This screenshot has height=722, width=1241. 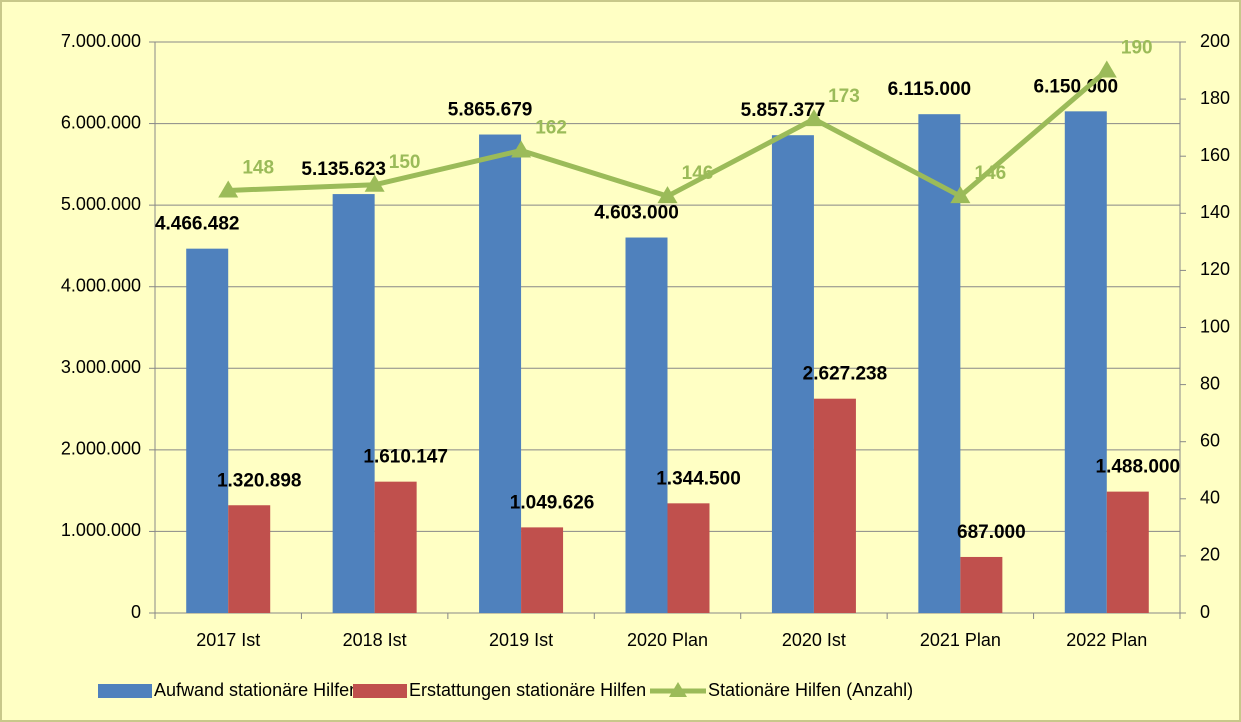 What do you see at coordinates (845, 374) in the screenshot?
I see `data-label: 2.627.238` at bounding box center [845, 374].